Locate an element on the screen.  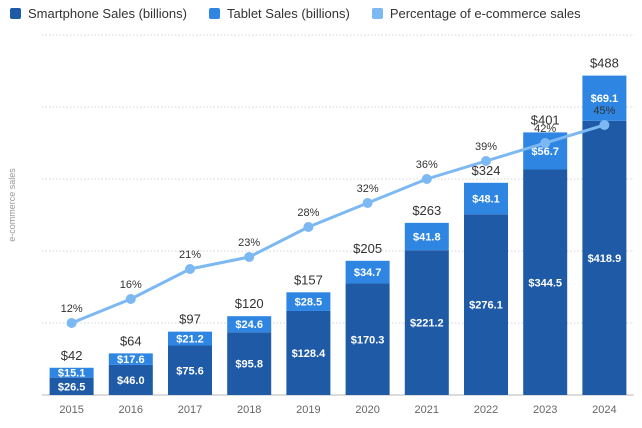
ecommerce-point-2020 is located at coordinates (367, 203).